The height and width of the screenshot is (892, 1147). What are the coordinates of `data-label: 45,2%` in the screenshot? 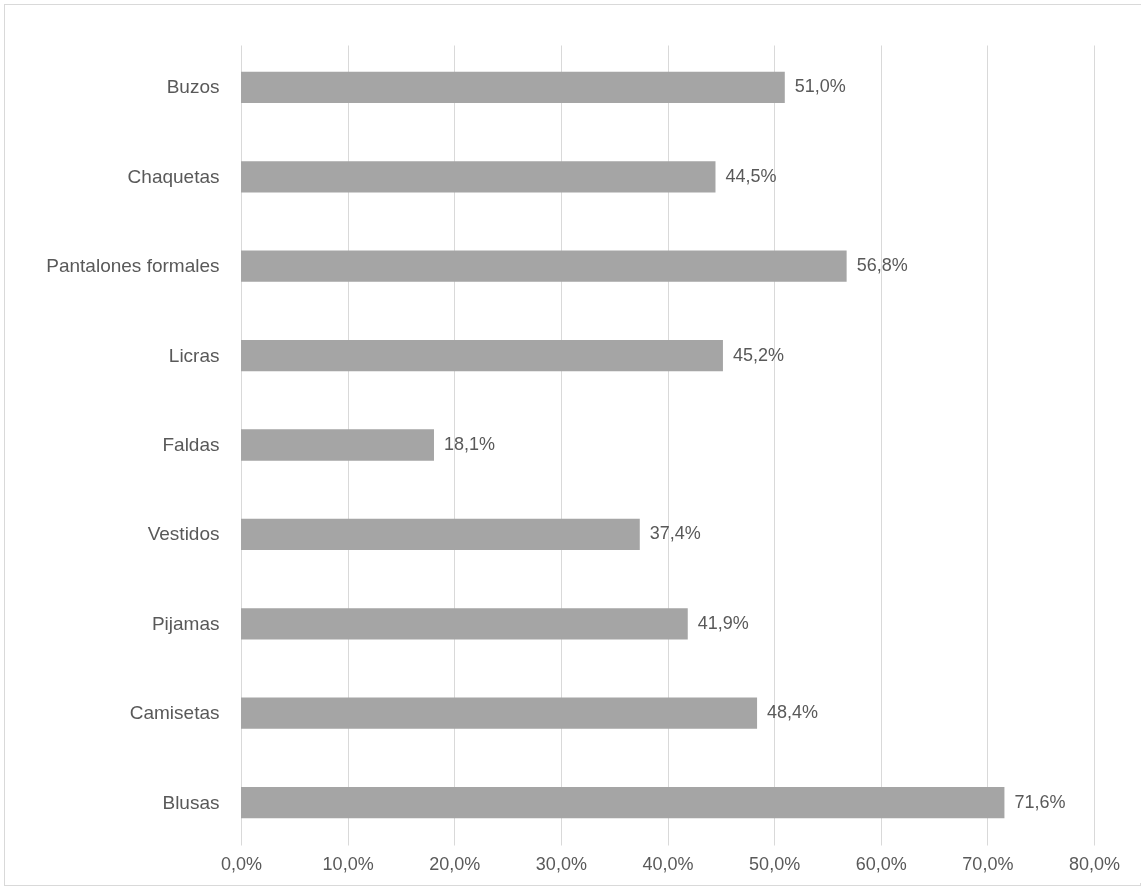 It's located at (758, 354).